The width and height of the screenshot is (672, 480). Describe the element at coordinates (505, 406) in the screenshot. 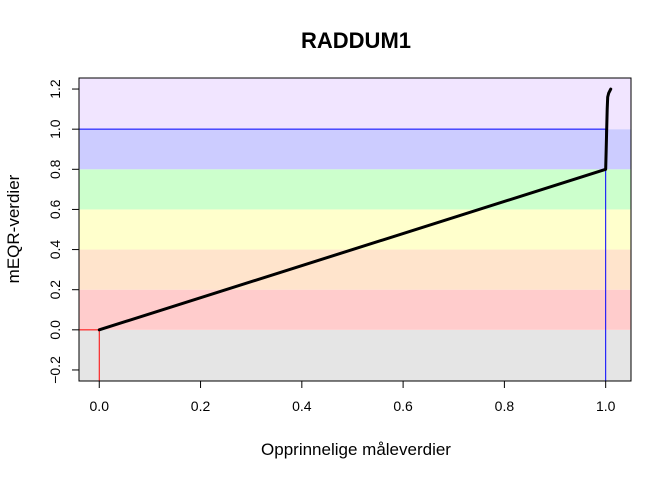

I see `x-tick-label-4: 0.8` at that location.